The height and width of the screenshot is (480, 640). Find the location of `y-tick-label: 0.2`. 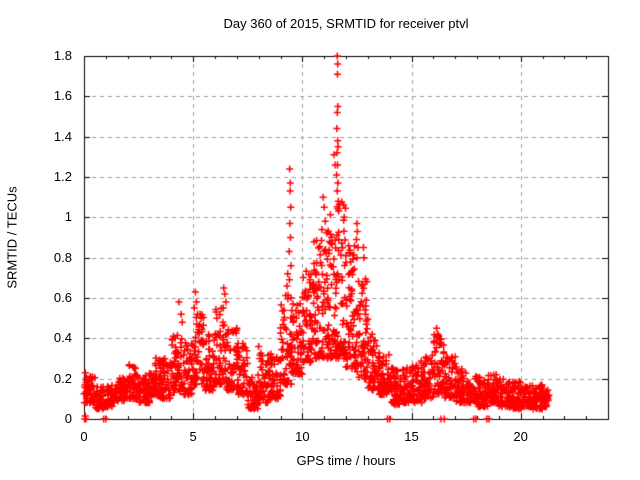

y-tick-label: 0.2 is located at coordinates (62, 378).